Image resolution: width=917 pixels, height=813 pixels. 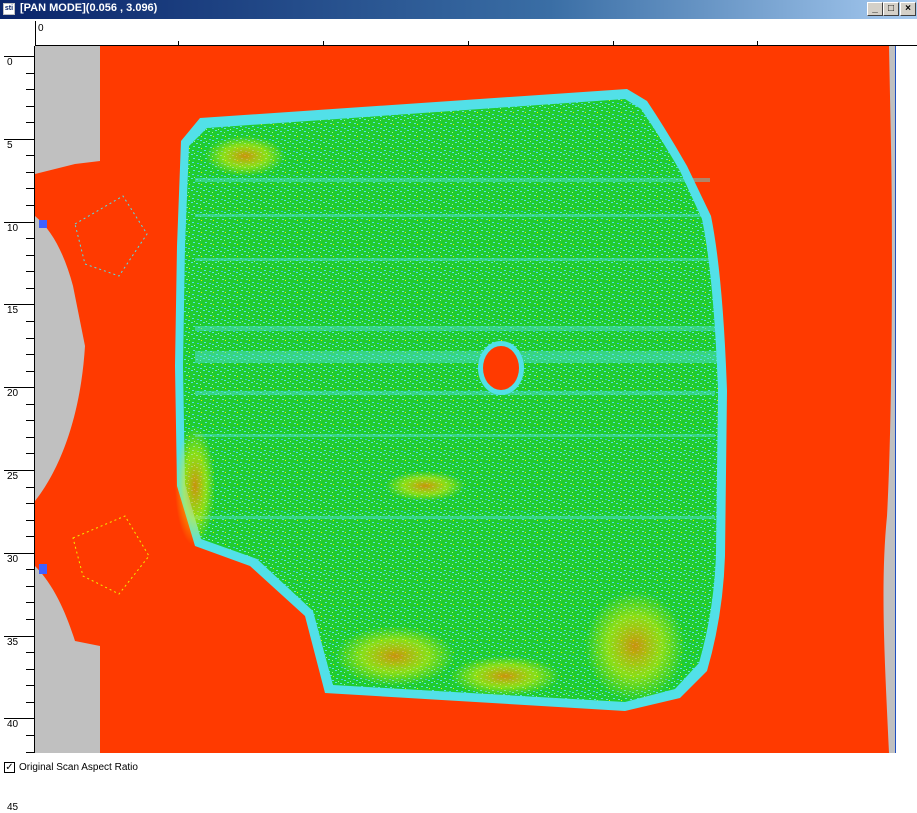 What do you see at coordinates (89, 8) in the screenshot?
I see `window-title: [PAN MODE](0.056 , 3.096)` at bounding box center [89, 8].